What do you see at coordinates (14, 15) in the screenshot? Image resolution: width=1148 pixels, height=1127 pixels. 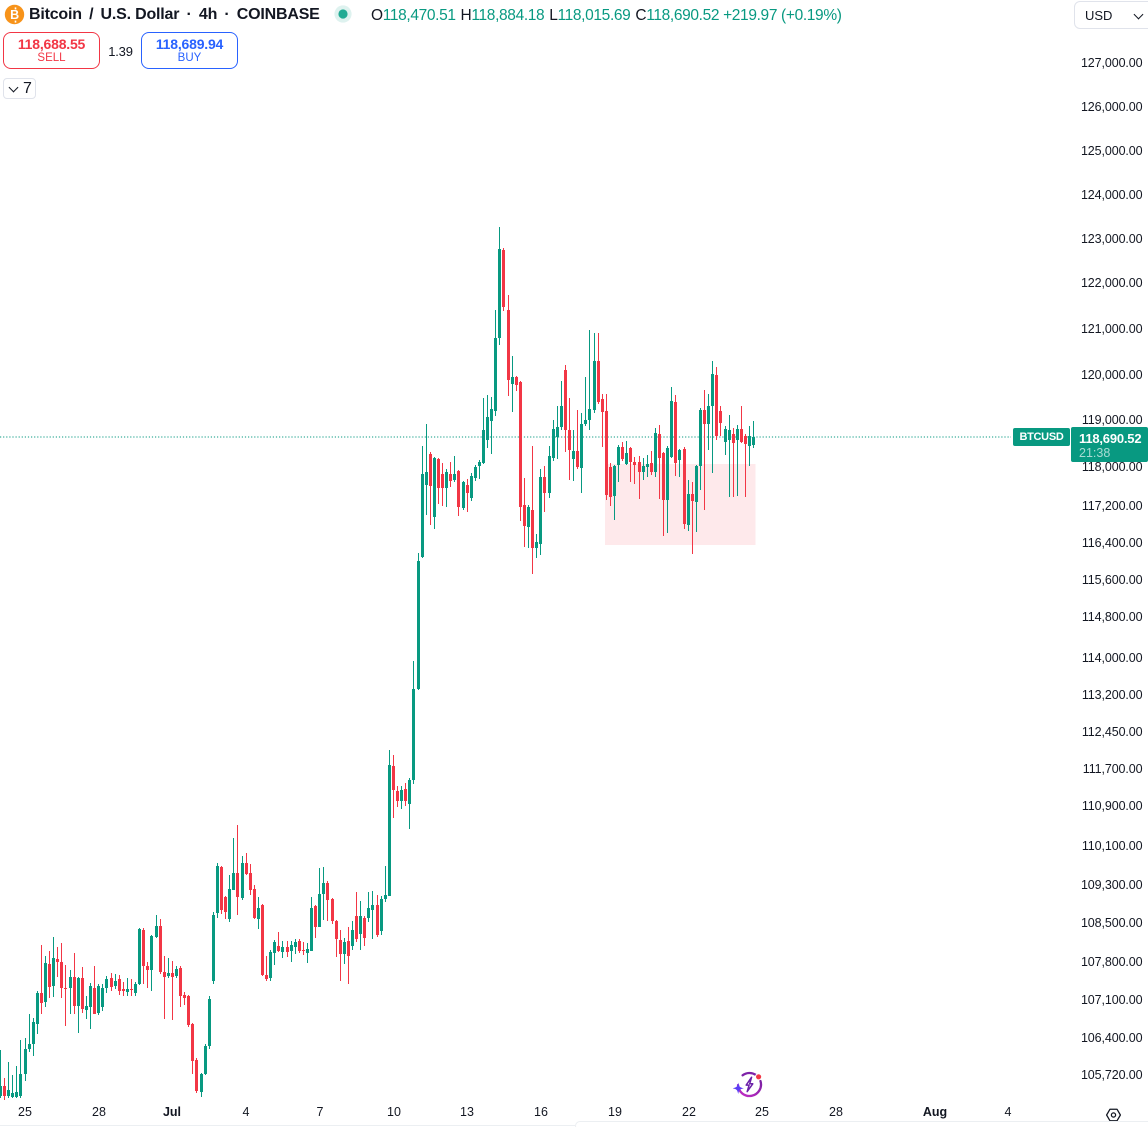 I see `svg-text: B` at bounding box center [14, 15].